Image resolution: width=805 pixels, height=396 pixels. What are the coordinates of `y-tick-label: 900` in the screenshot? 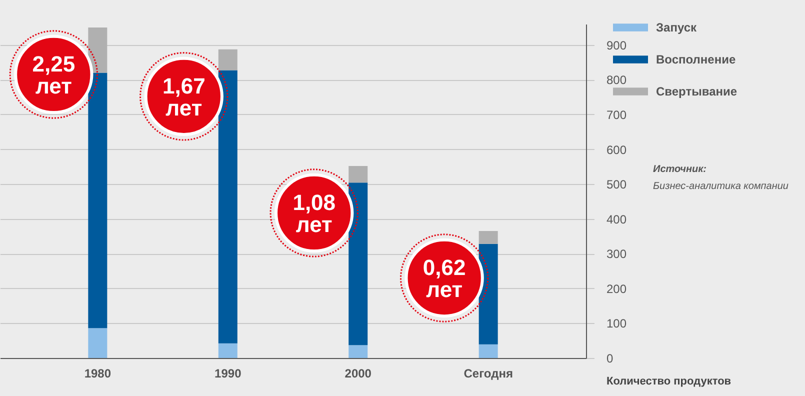 It's located at (616, 45).